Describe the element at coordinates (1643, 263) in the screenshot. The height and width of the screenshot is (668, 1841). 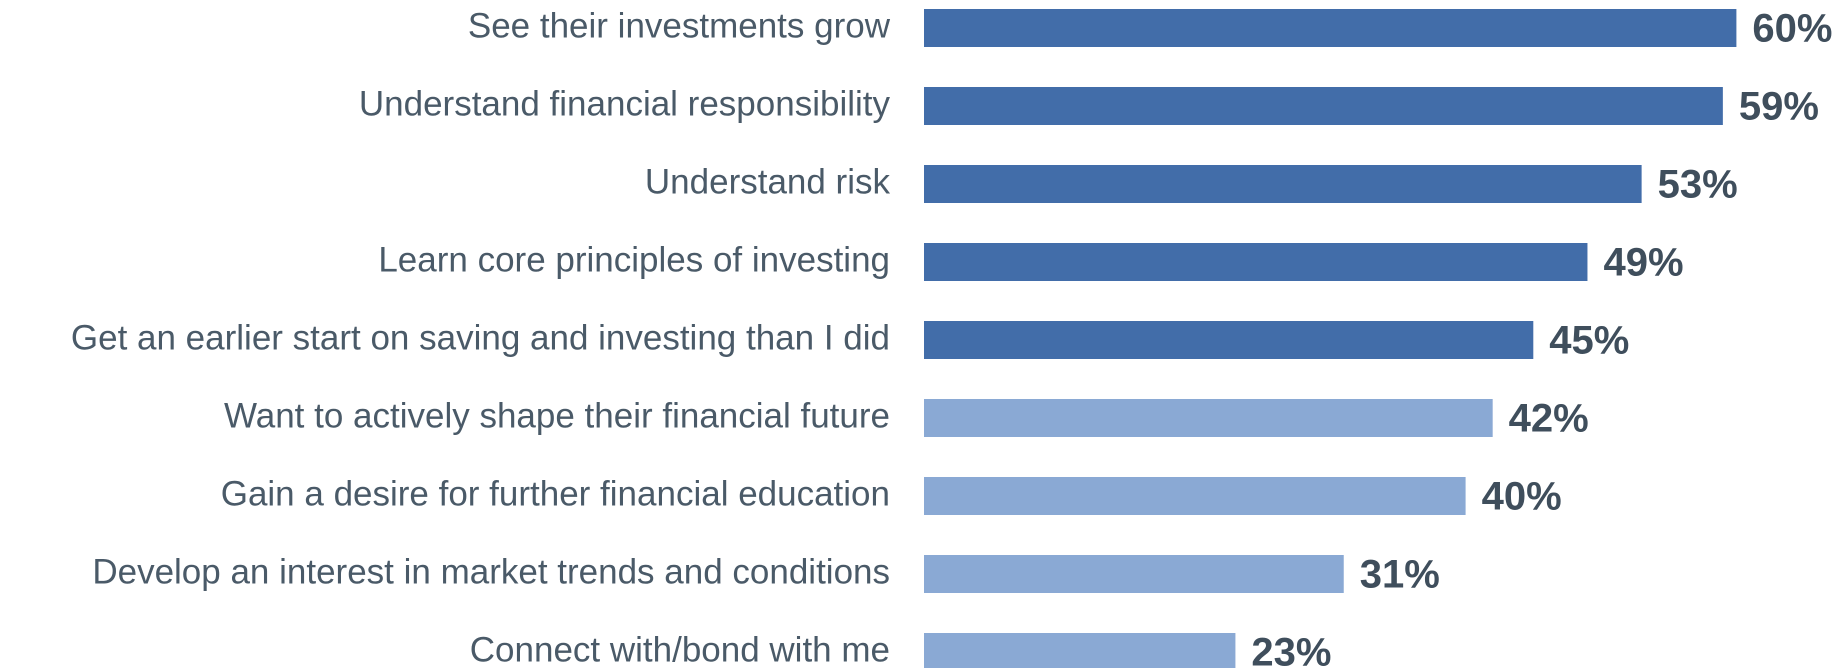
I see `value-label: 49%` at that location.